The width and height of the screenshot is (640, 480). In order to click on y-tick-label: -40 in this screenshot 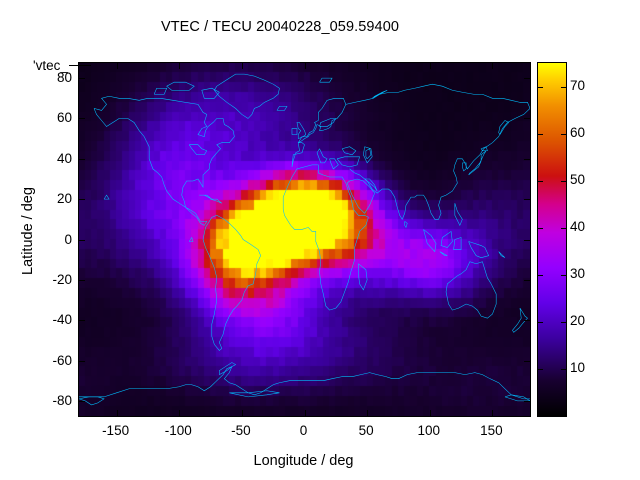, I will do `click(62, 320)`.